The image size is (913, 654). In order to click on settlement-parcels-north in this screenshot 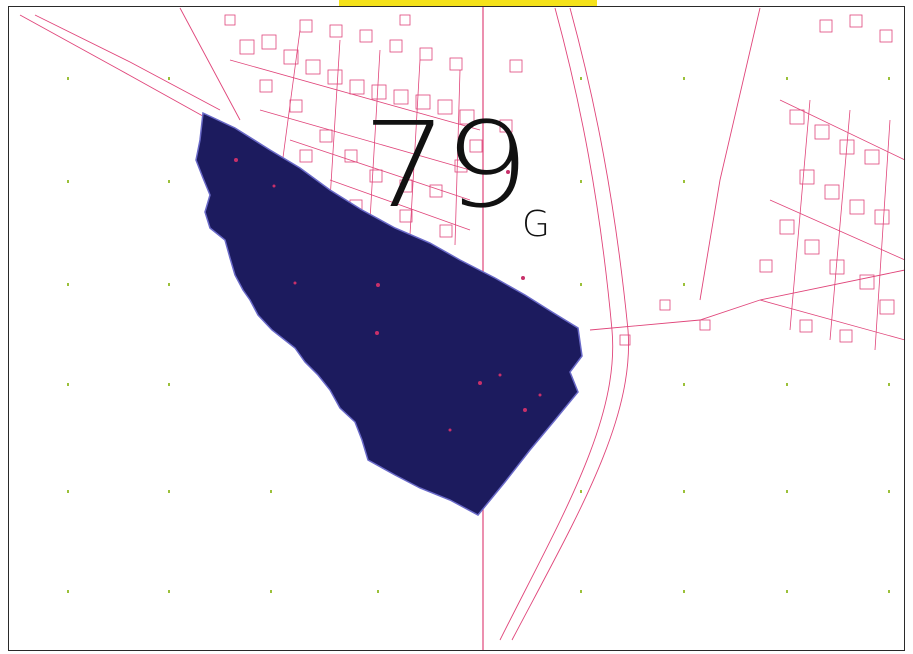, I will do `click(373, 130)`.